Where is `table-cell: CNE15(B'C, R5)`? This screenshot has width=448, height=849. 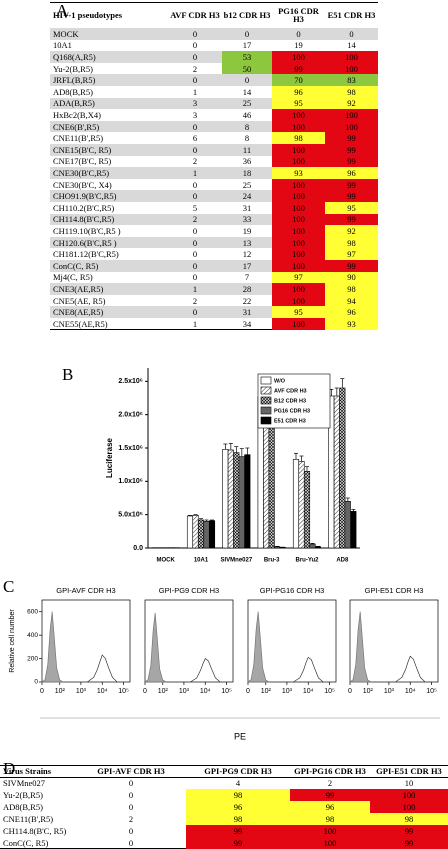 table-cell: CNE15(B'C, R5) is located at coordinates (109, 150).